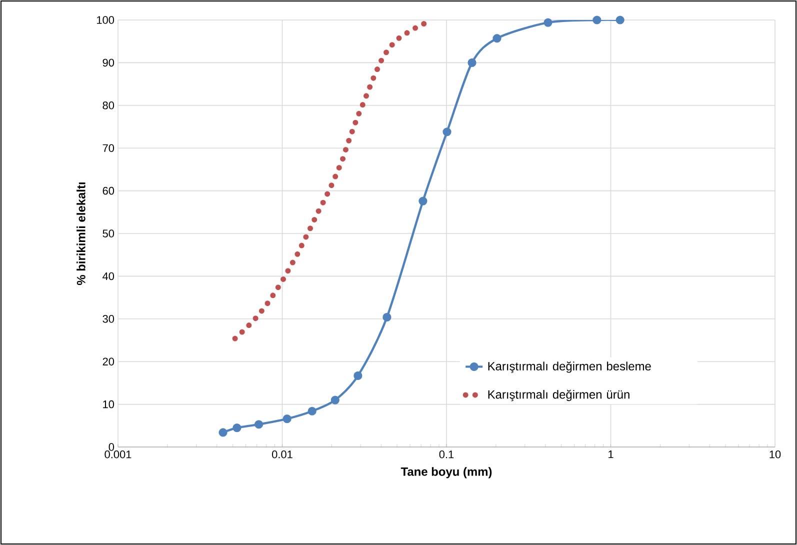 Image resolution: width=797 pixels, height=545 pixels. I want to click on x-tick-label: 0.1, so click(446, 454).